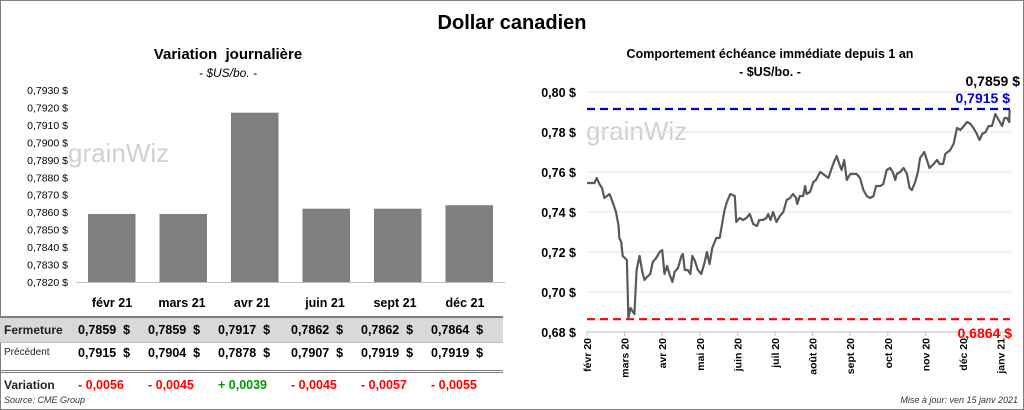 This screenshot has width=1024, height=410. Describe the element at coordinates (512, 23) in the screenshot. I see `page-title: Dollar canadien` at that location.